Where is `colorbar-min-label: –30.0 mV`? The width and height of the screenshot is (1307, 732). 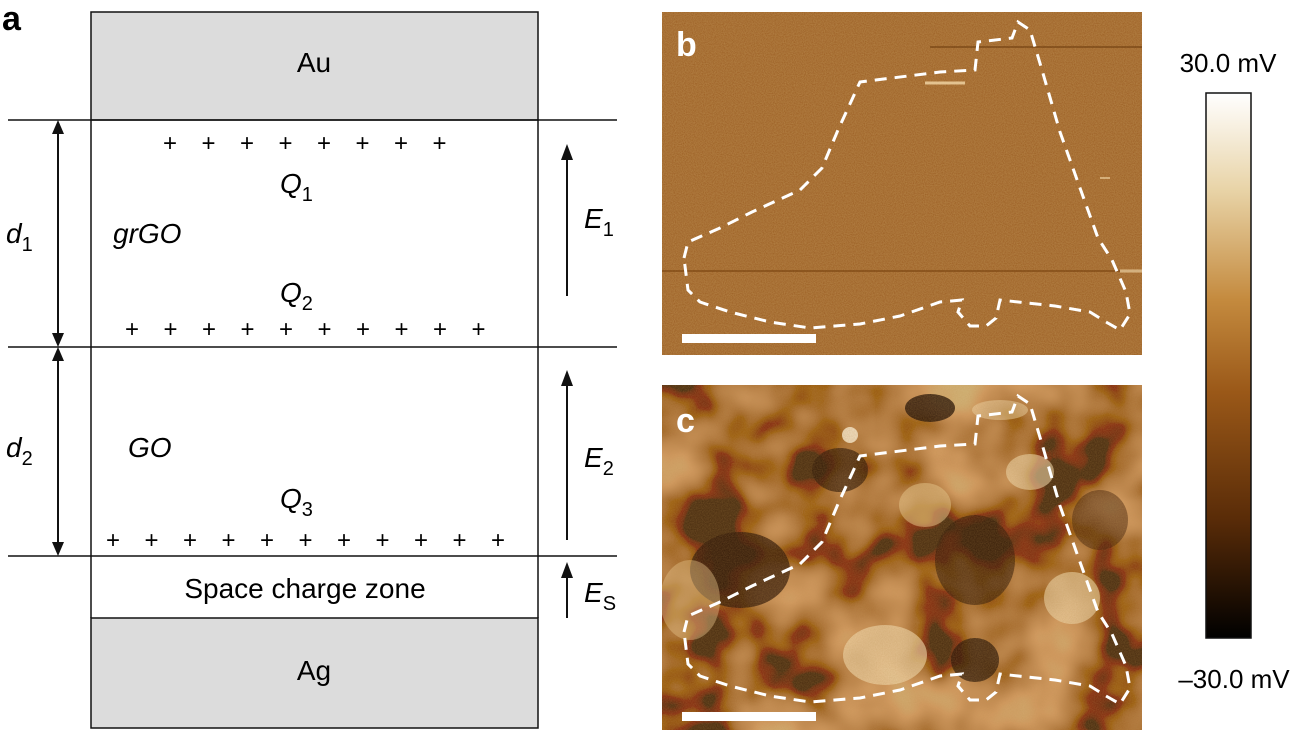
colorbar-min-label: –30.0 mV is located at coordinates (1234, 679).